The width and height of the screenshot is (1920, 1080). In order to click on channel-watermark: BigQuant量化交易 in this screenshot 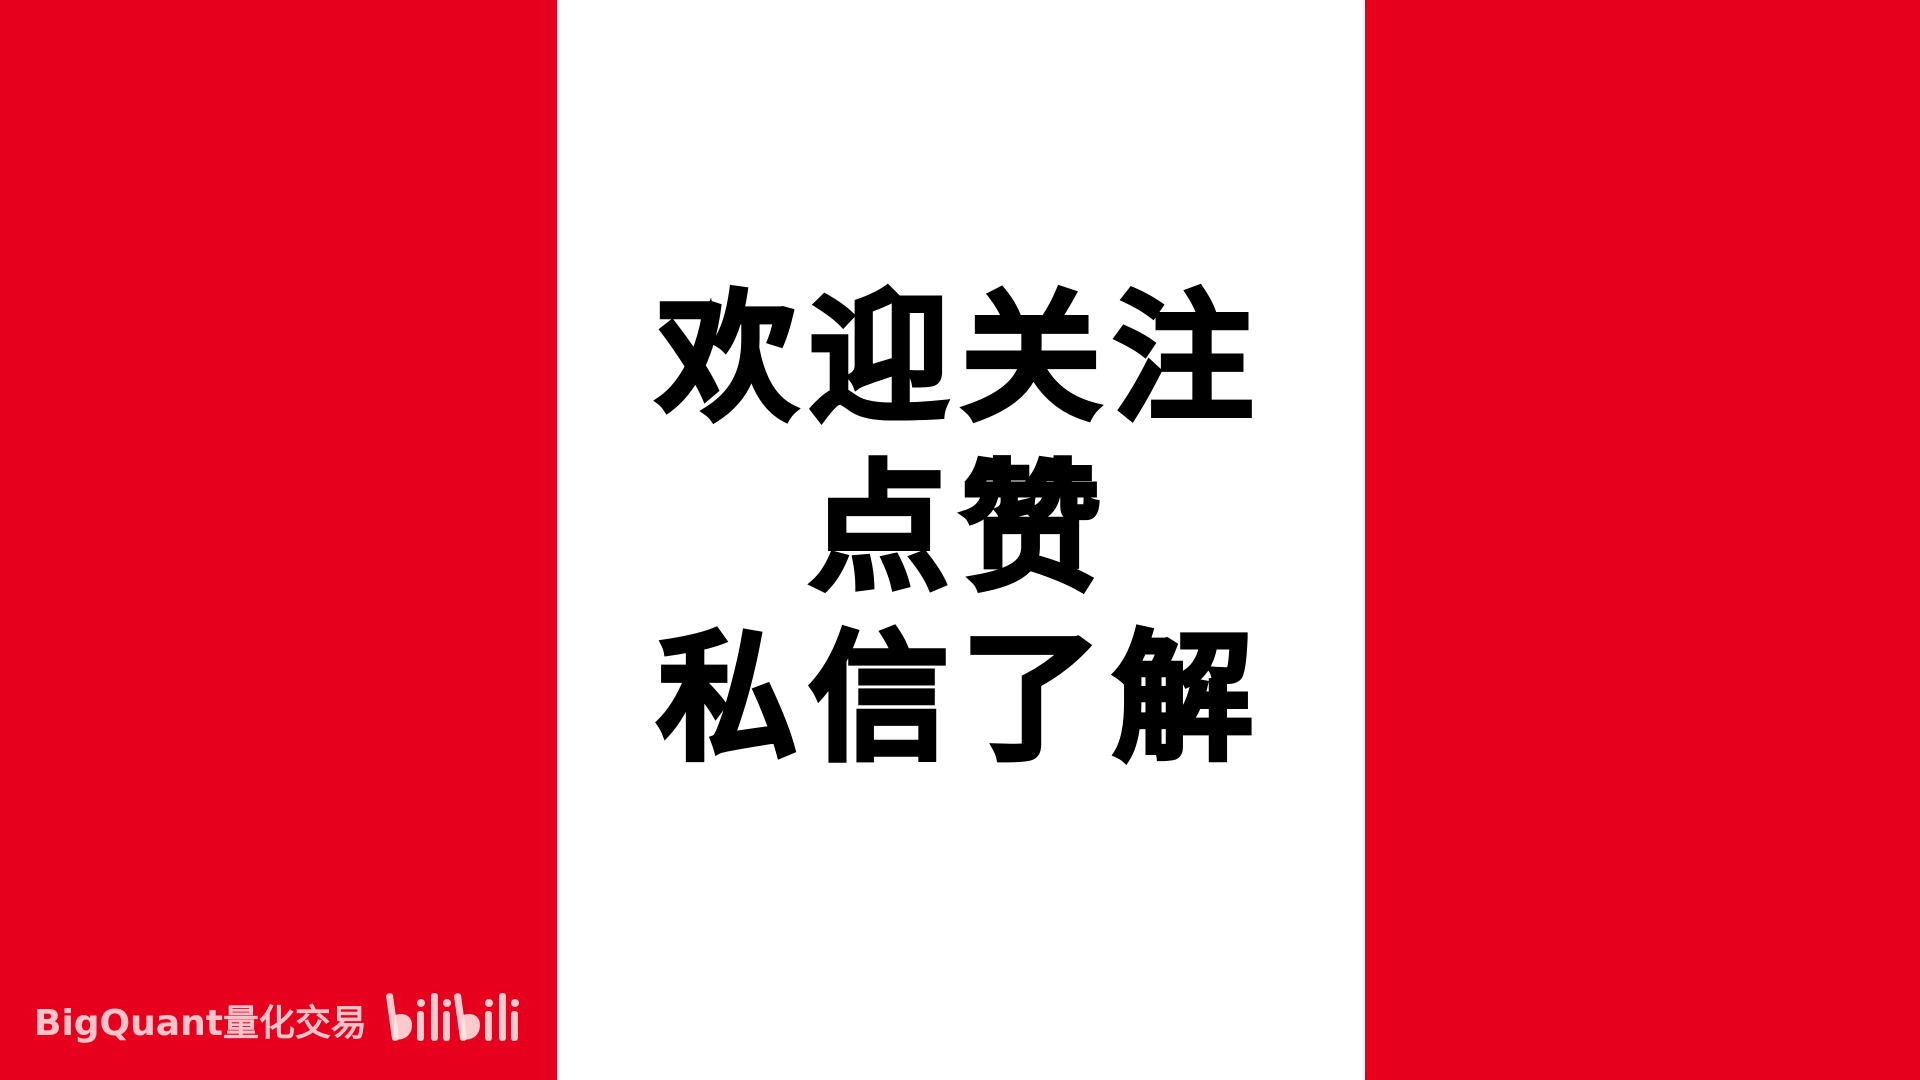, I will do `click(279, 1020)`.